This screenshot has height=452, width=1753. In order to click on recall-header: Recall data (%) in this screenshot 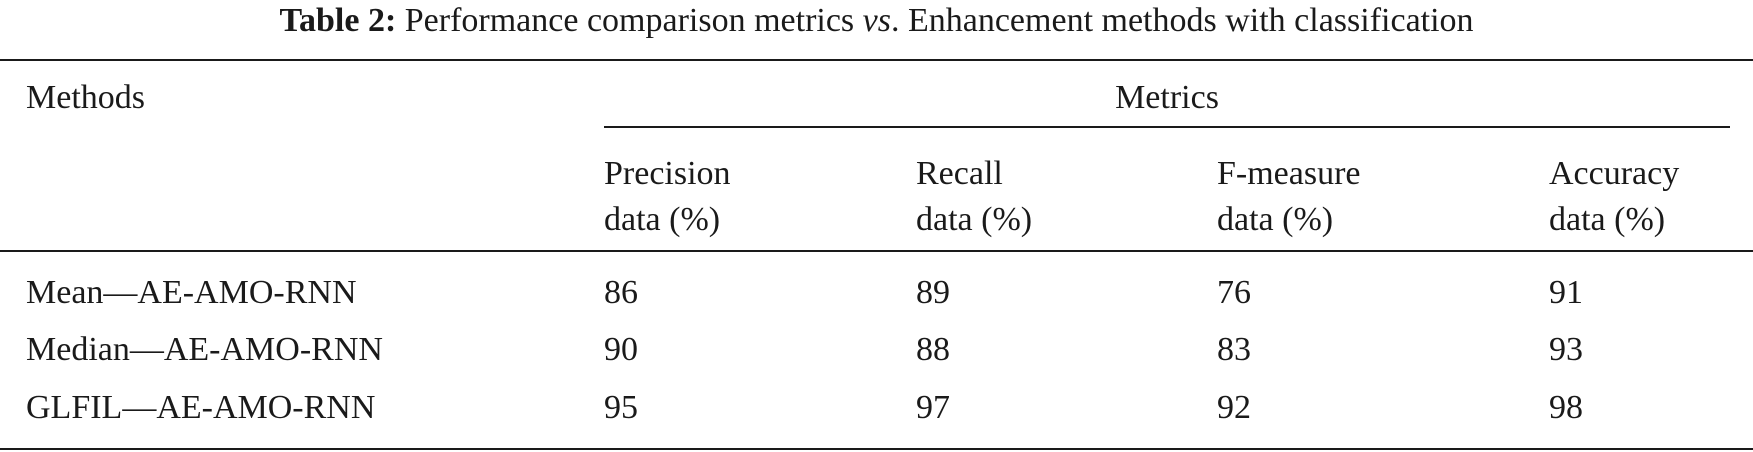, I will do `click(974, 197)`.